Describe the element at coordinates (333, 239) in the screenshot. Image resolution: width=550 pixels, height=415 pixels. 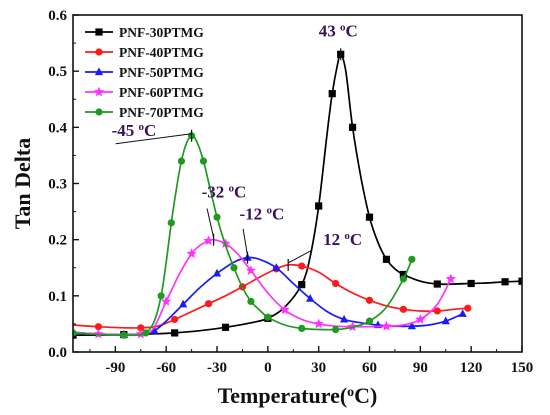
I see `annotation-value: 12` at that location.